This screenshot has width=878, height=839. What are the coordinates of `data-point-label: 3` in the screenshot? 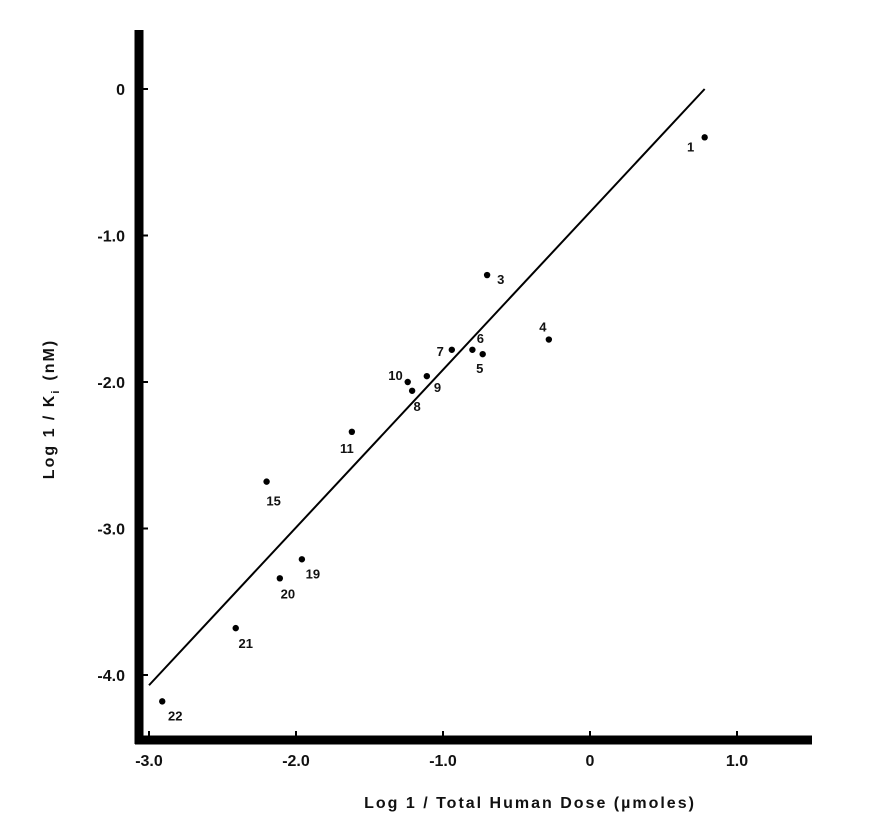 It's located at (500, 279).